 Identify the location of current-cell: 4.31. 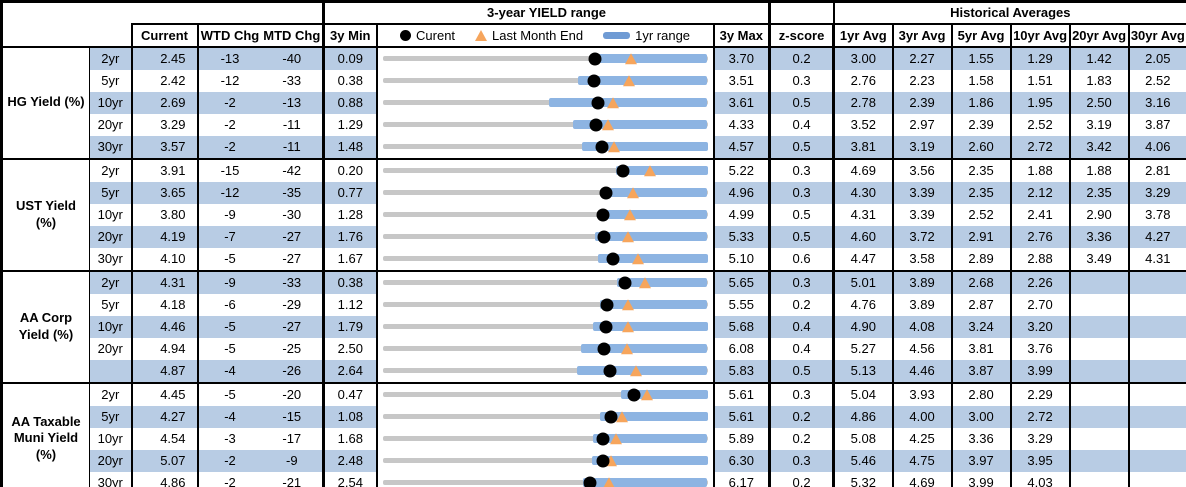
(165, 282).